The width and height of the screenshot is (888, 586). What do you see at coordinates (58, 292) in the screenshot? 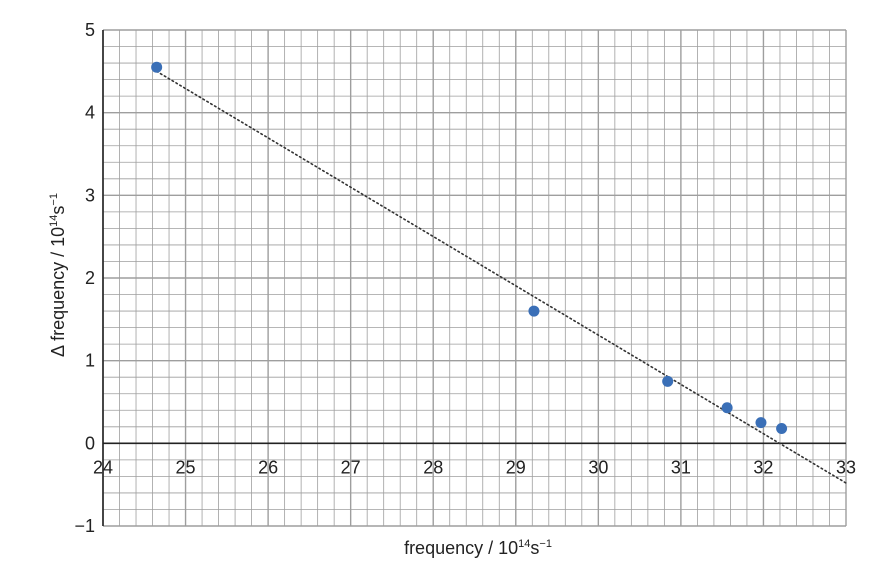
I see `y-axis-label-main: Δ frequency / 10` at bounding box center [58, 292].